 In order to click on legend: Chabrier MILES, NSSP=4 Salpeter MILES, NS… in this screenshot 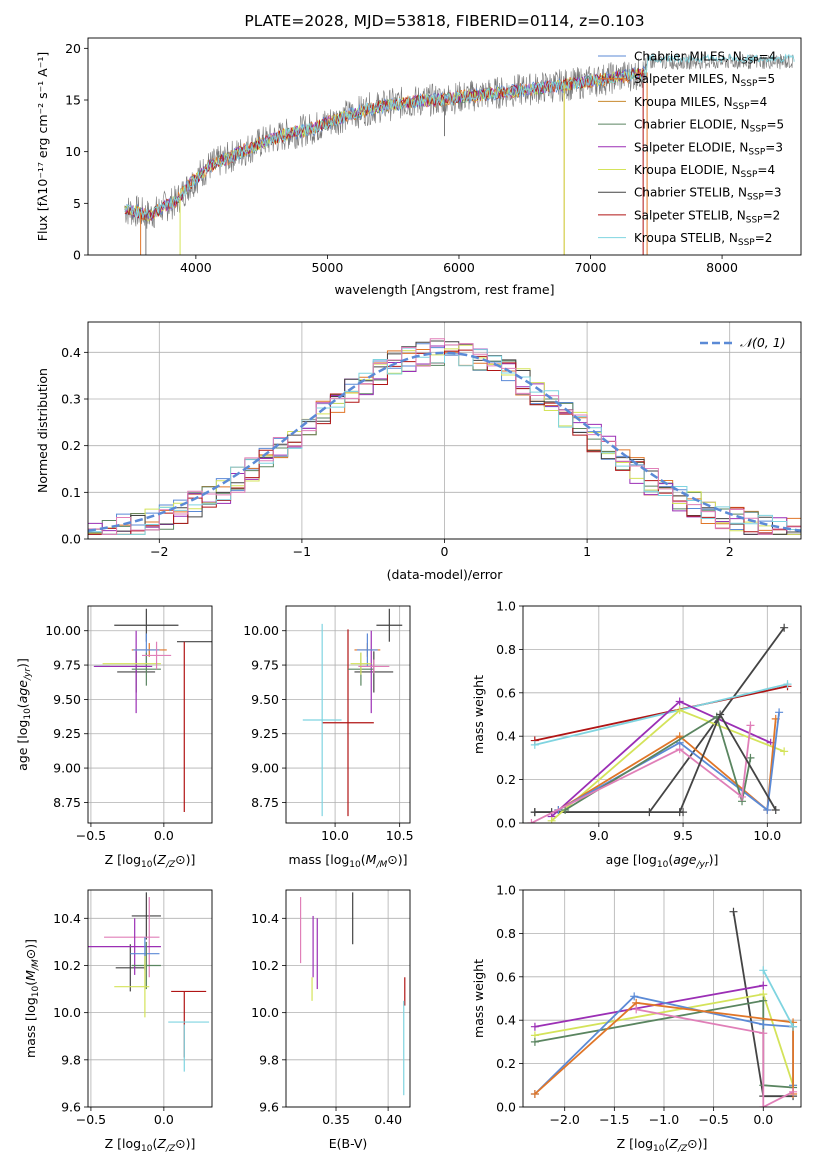, I will do `click(691, 149)`.